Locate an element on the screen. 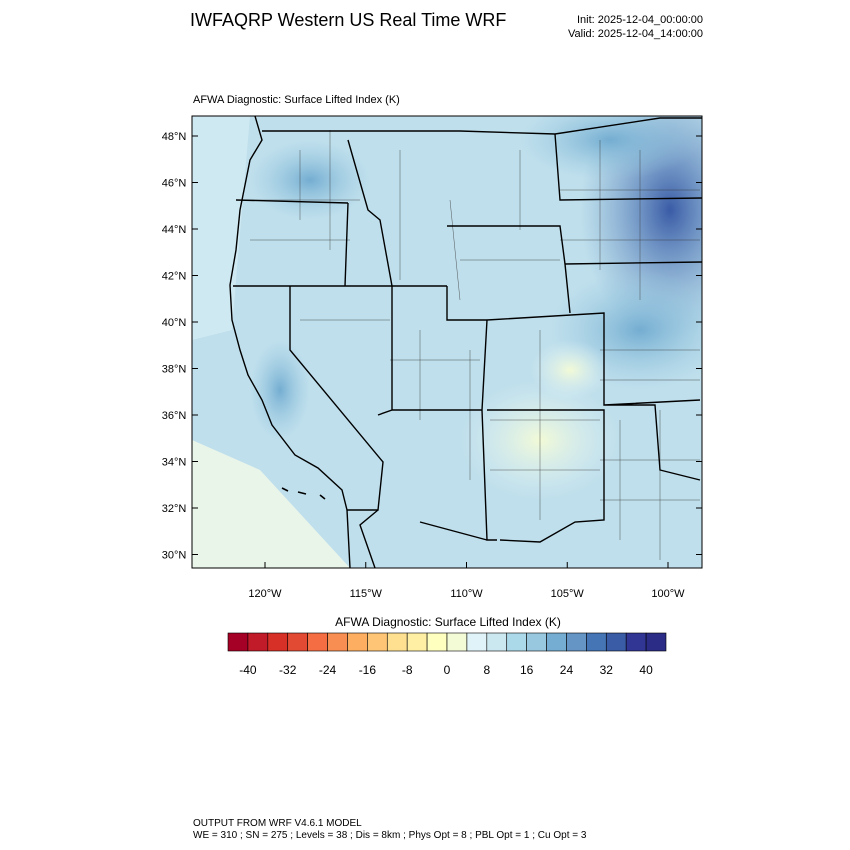 This screenshot has width=850, height=850. title: IWFAQRP Western US Real Time WRF is located at coordinates (348, 20).